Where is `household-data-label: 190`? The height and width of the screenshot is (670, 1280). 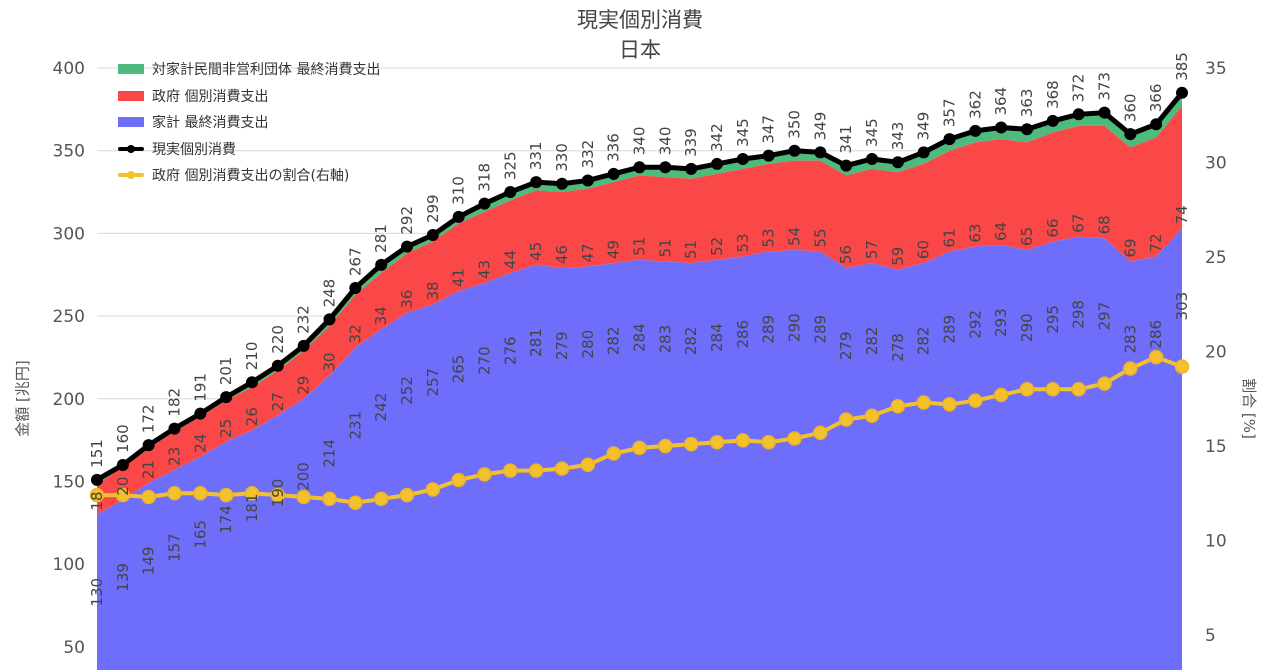
household-data-label: 190 is located at coordinates (278, 493).